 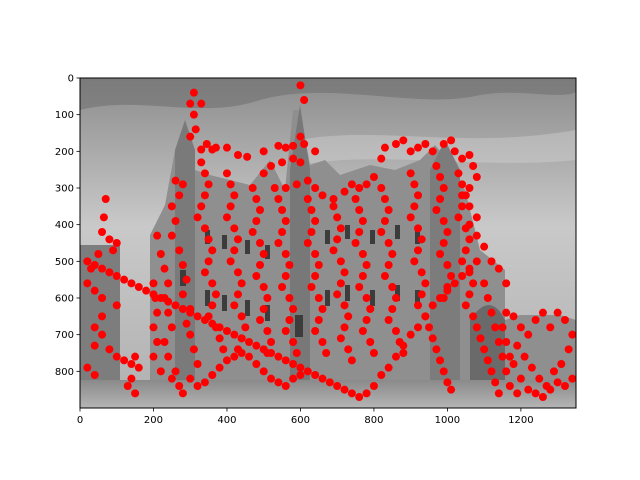 What do you see at coordinates (64, 299) in the screenshot?
I see `y-tick-label: 600` at bounding box center [64, 299].